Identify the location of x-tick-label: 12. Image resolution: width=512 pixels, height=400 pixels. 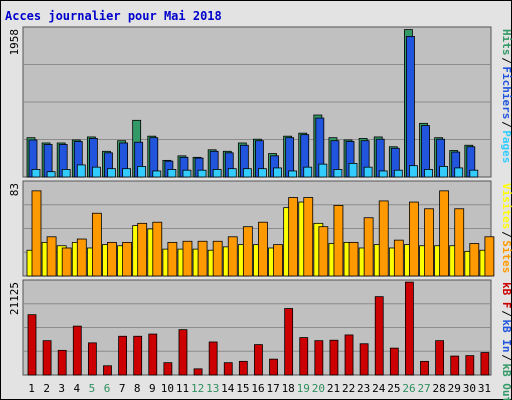
(197, 388).